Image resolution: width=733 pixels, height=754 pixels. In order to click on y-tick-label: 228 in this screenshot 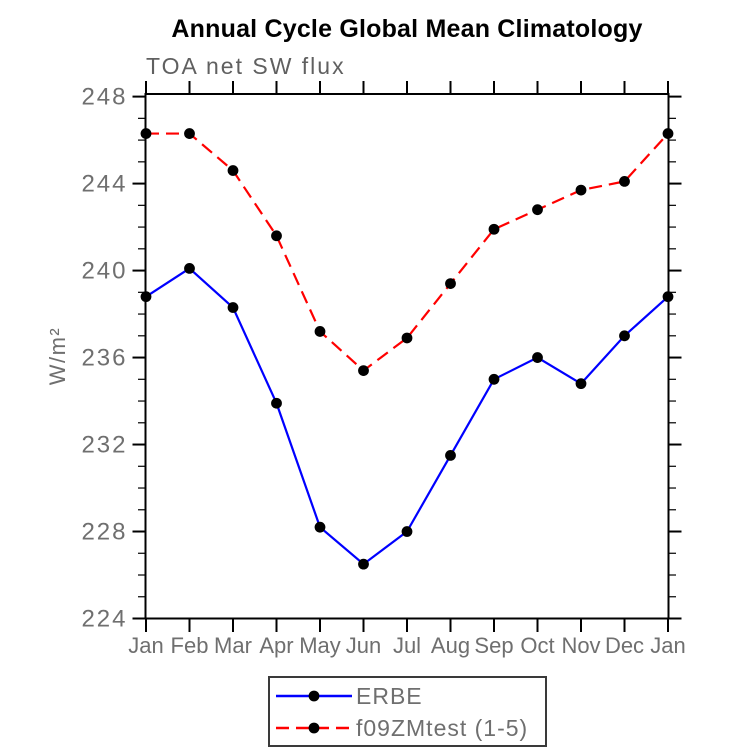, I will do `click(104, 532)`.